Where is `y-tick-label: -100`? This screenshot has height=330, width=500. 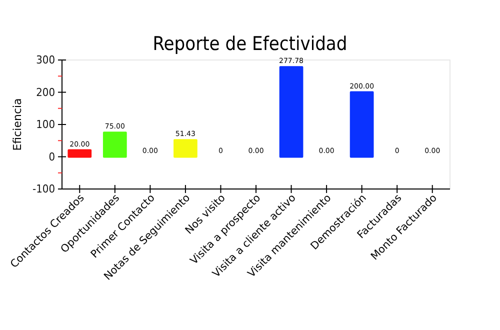
y-tick-label: -100 is located at coordinates (43, 189).